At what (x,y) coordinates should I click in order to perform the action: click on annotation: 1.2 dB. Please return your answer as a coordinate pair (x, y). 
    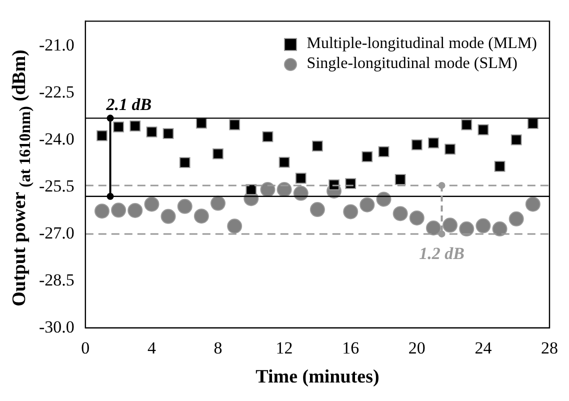
    Looking at the image, I should click on (441, 253).